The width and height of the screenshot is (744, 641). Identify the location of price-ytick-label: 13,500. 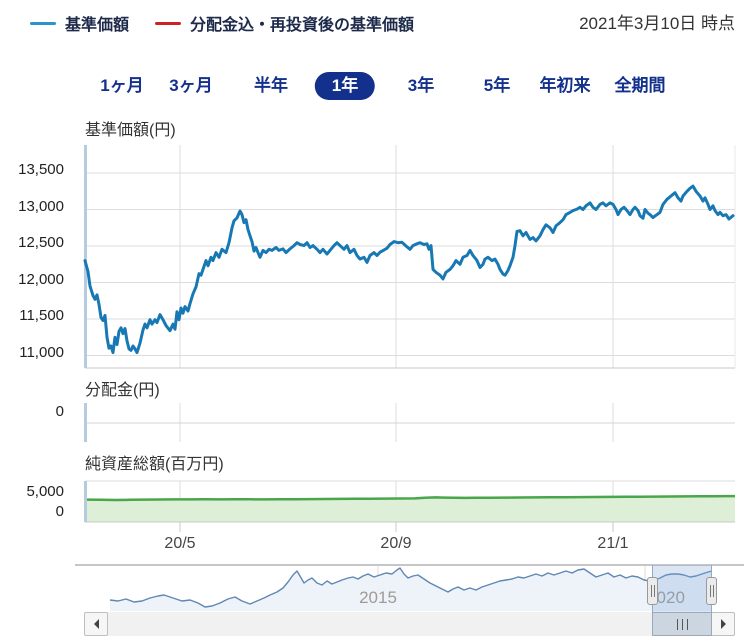
(41, 169).